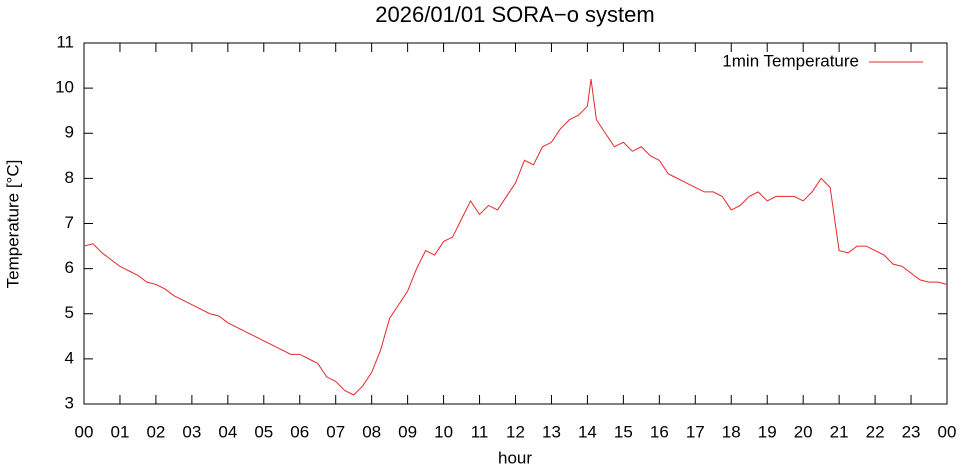  Describe the element at coordinates (65, 41) in the screenshot. I see `y-tick-label: 11` at that location.